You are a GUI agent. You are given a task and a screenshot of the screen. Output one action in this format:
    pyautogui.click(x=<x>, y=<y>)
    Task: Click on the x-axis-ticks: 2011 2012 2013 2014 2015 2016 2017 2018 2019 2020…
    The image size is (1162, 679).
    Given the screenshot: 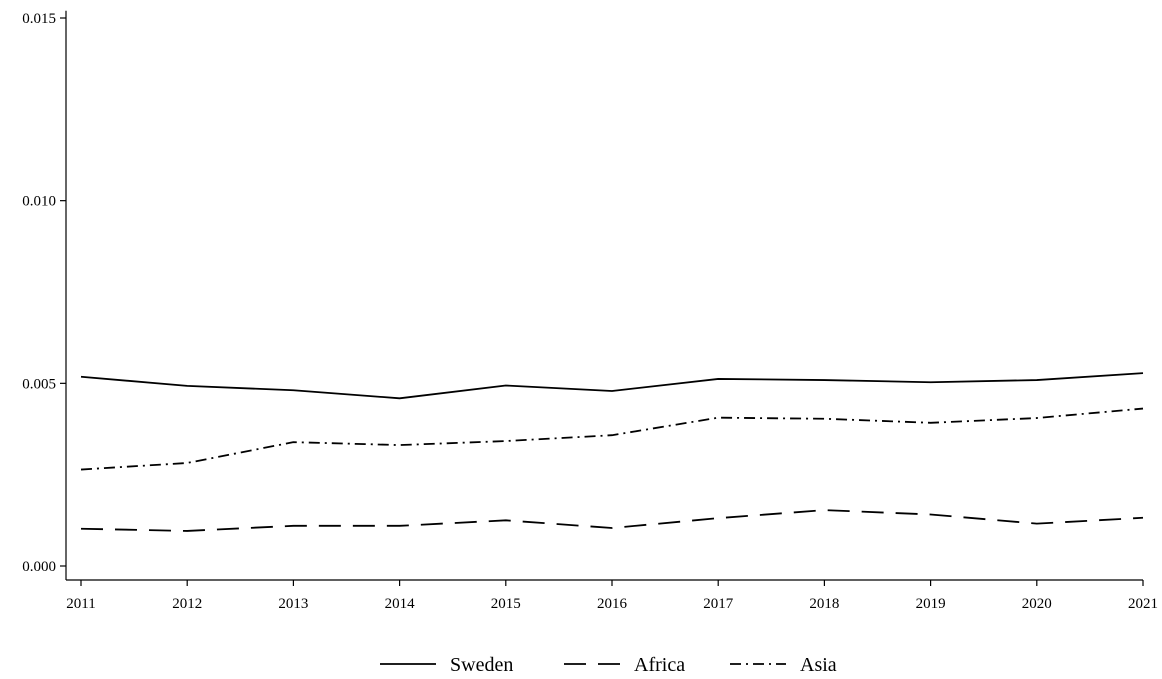 What is the action you would take?
    pyautogui.click(x=612, y=596)
    